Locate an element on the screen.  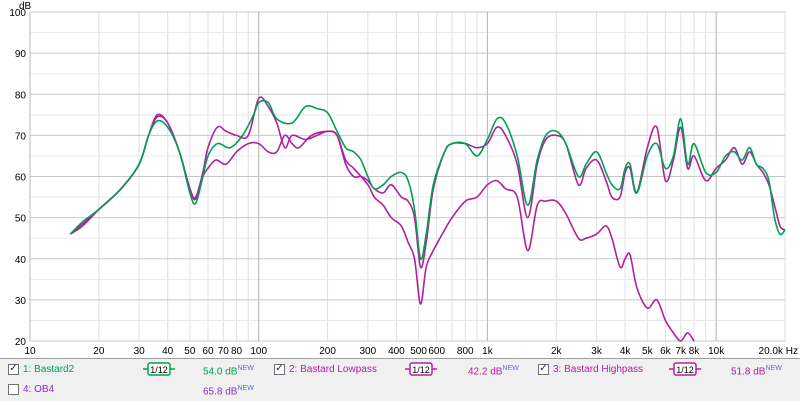
level-bastard-highpass: 51.8 dBNEW is located at coordinates (756, 369).